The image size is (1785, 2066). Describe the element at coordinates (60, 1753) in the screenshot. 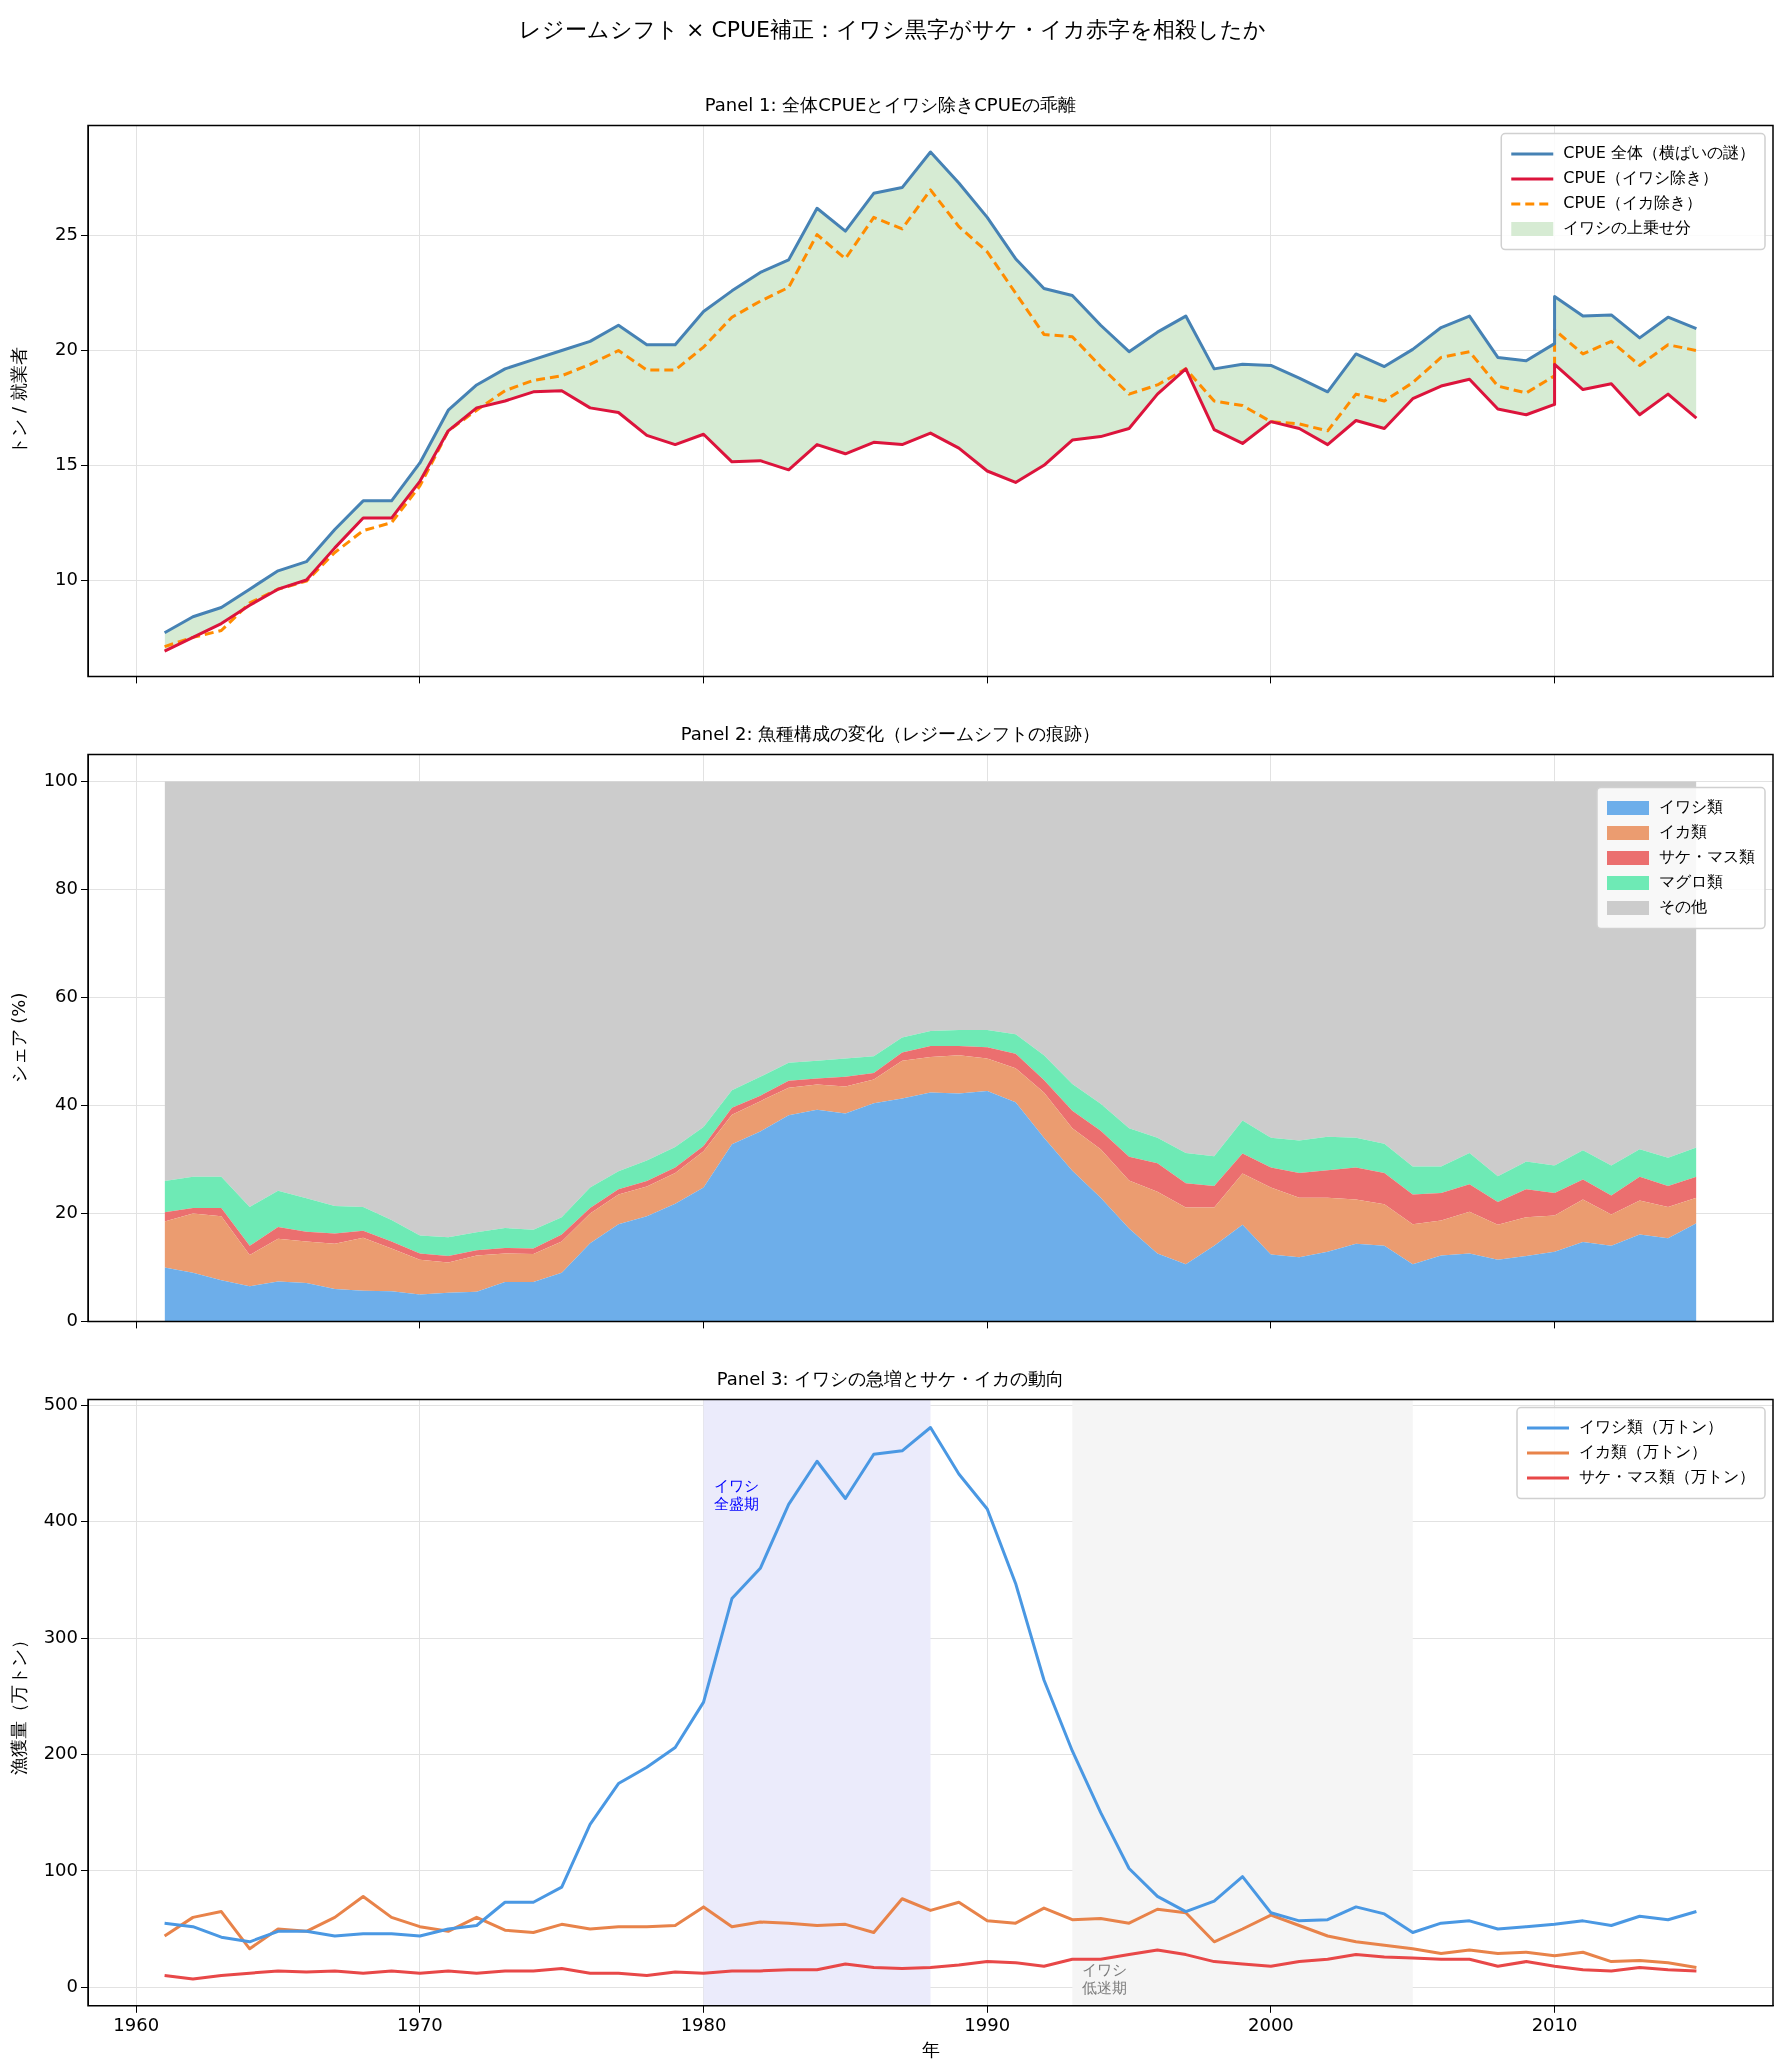

I see `y-tick-label: 200` at that location.